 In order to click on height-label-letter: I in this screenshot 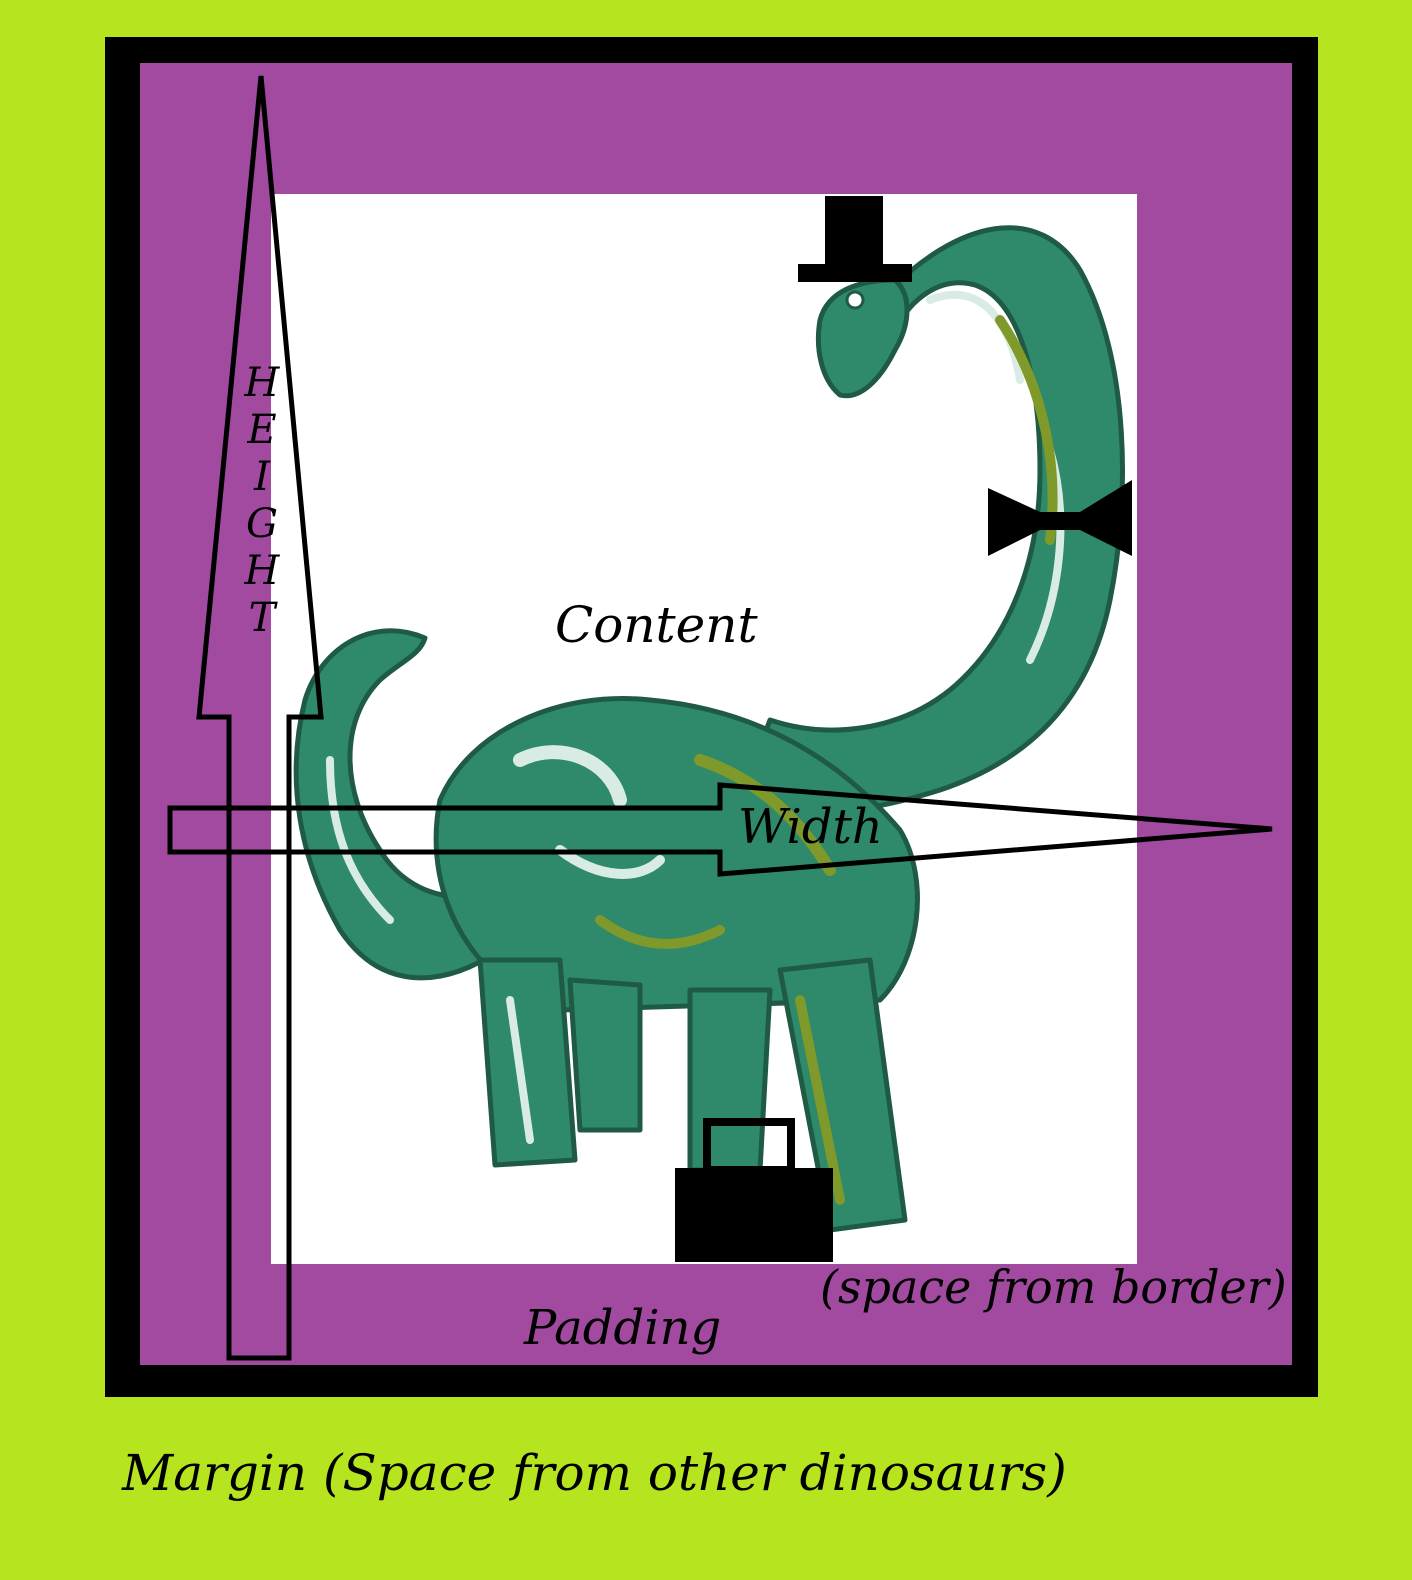, I will do `click(262, 477)`.